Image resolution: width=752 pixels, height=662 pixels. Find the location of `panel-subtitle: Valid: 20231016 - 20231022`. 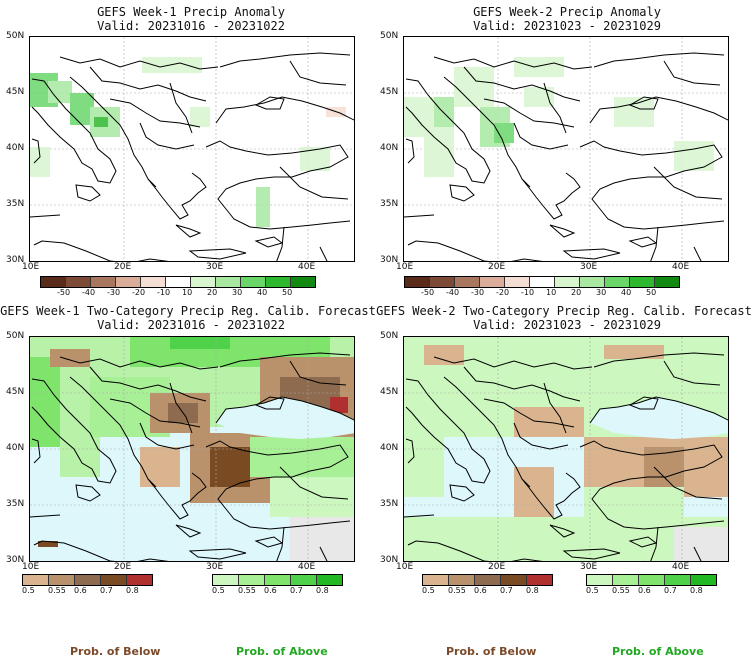

panel-subtitle: Valid: 20231016 - 20231022 is located at coordinates (191, 325).